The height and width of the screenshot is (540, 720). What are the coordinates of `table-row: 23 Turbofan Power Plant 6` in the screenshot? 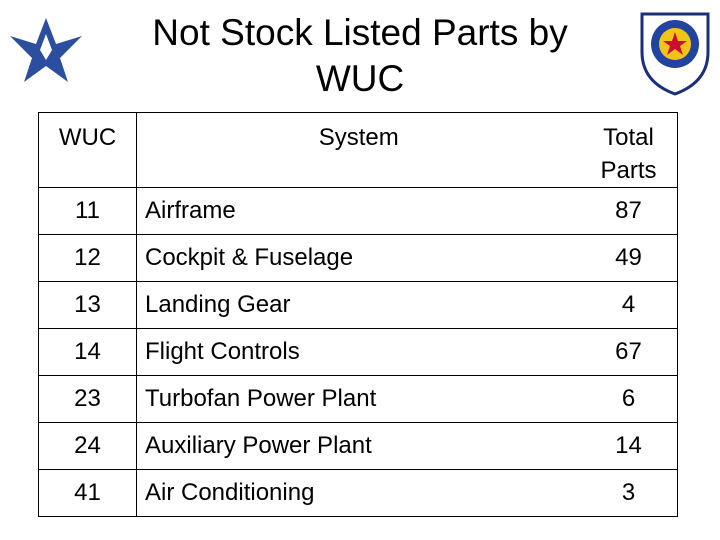 It's located at (357, 399).